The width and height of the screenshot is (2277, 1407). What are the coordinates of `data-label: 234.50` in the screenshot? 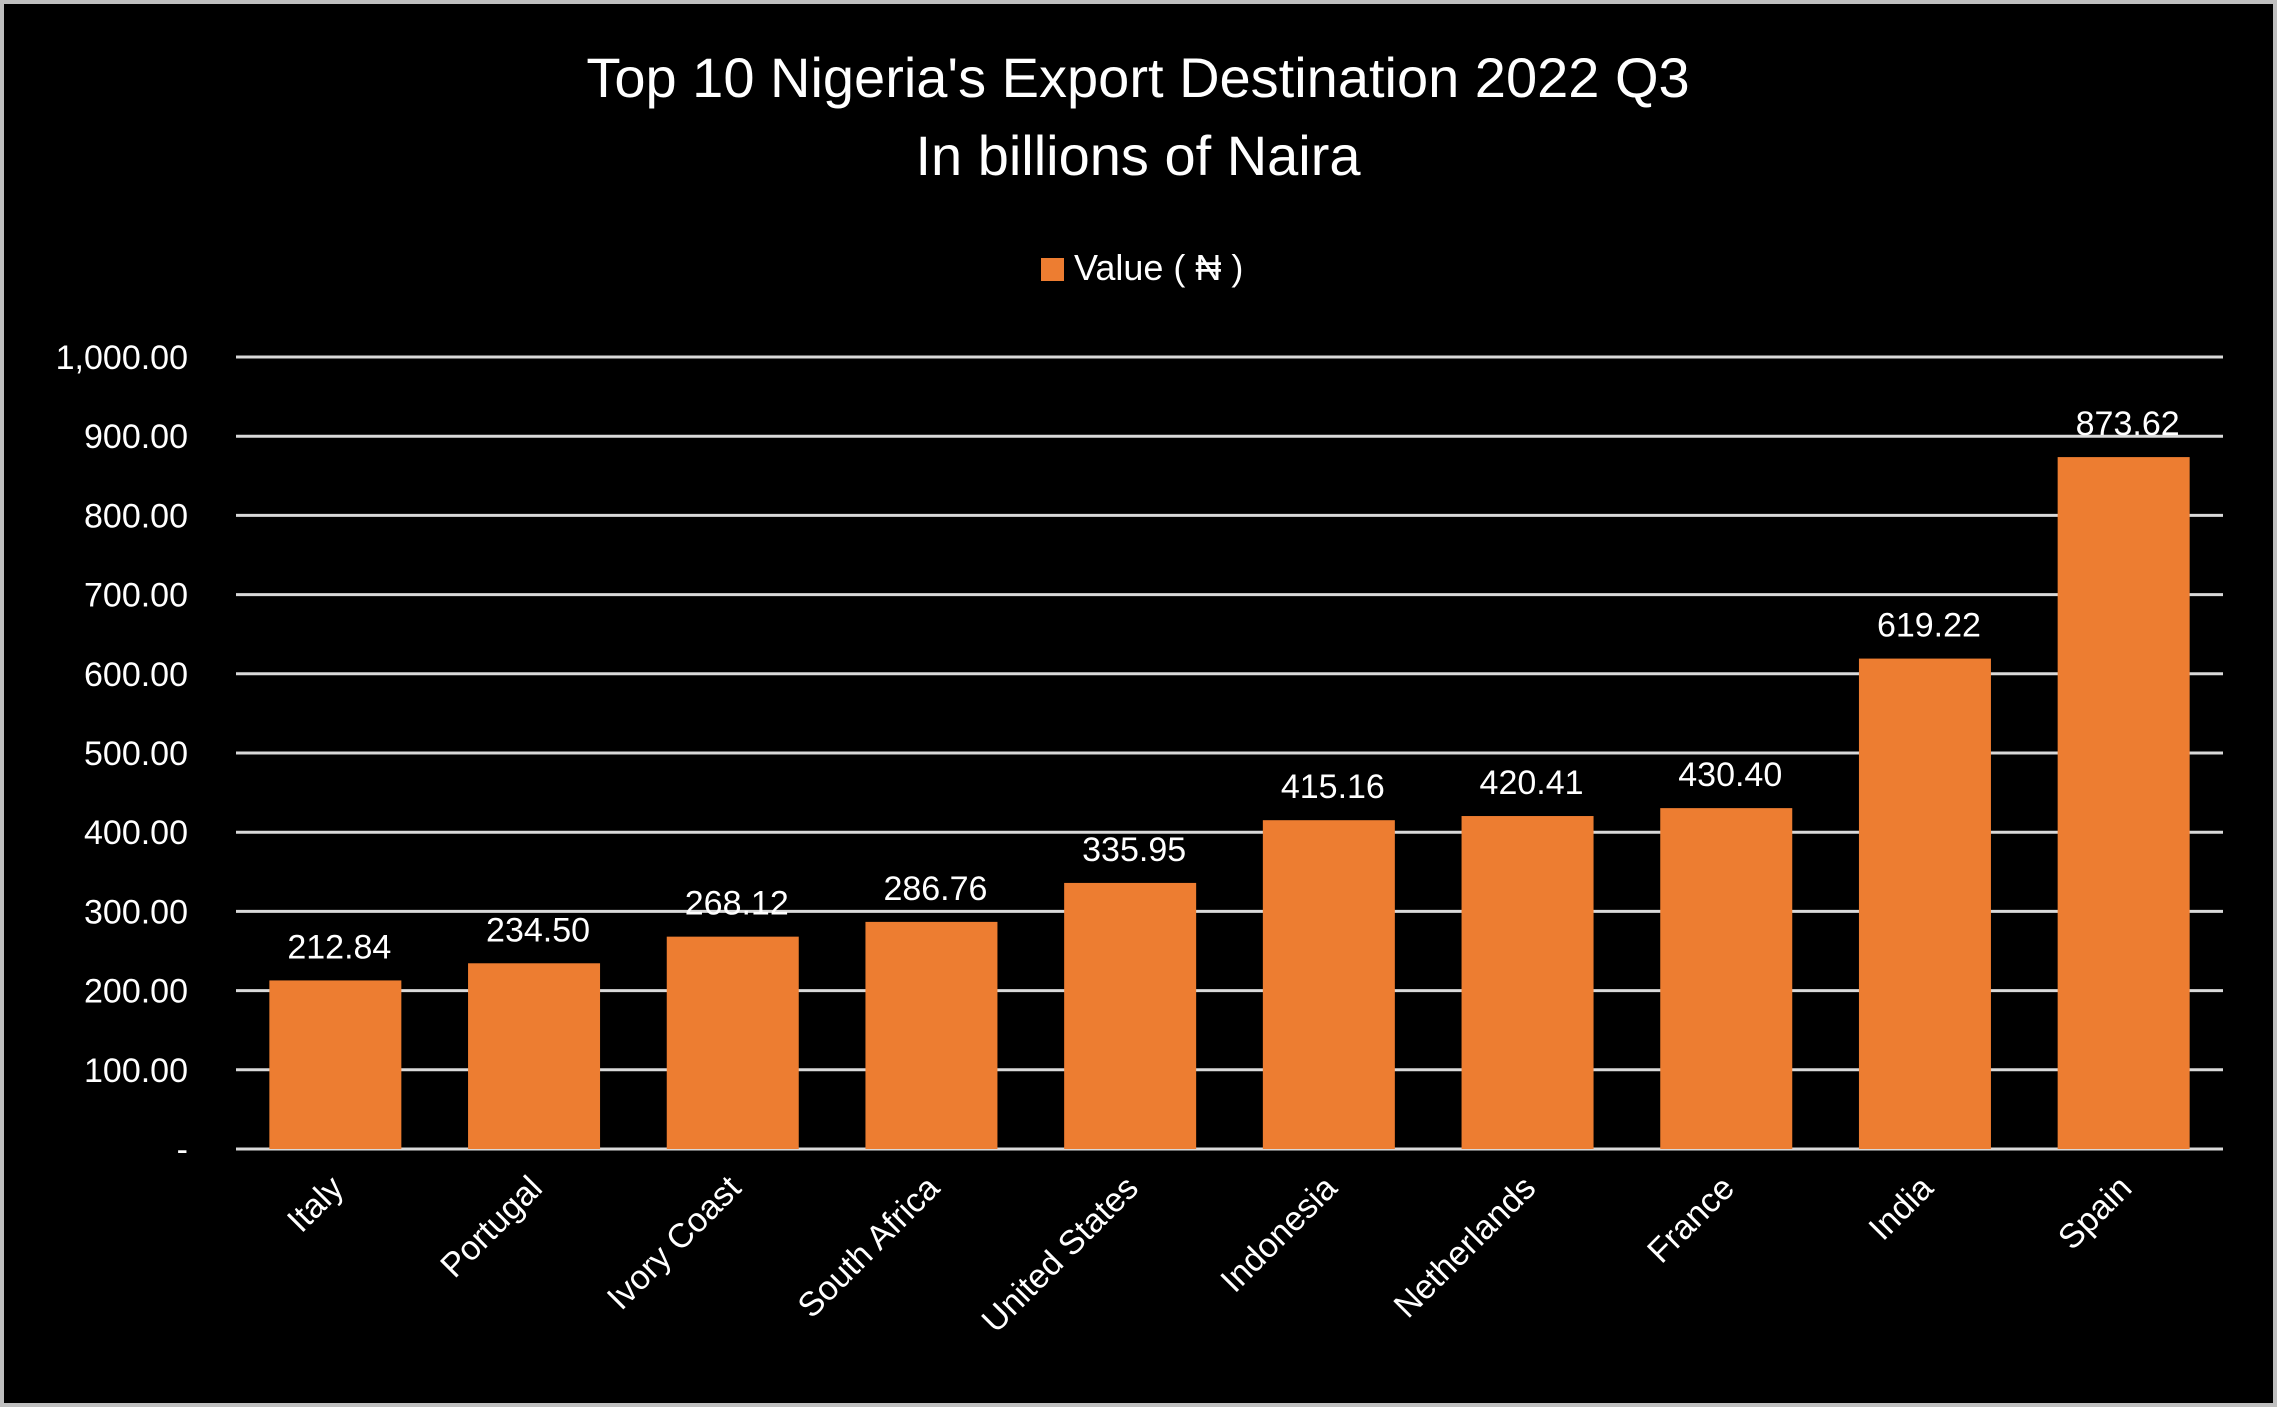 It's located at (538, 930).